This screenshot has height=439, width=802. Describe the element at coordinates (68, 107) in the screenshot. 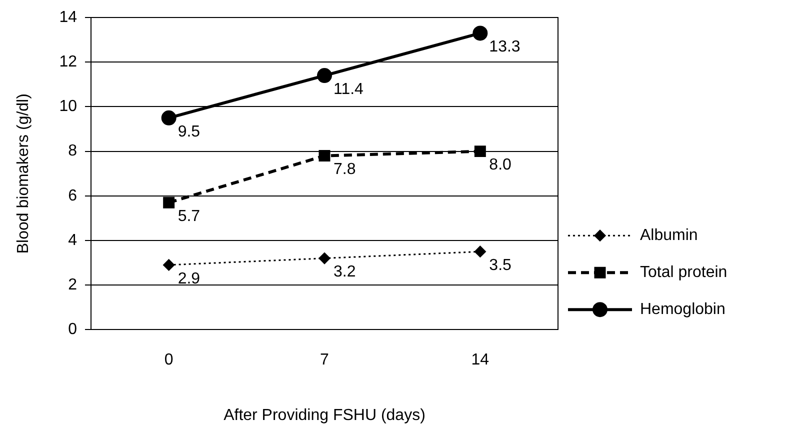

I see `y-tick-label: 10` at that location.